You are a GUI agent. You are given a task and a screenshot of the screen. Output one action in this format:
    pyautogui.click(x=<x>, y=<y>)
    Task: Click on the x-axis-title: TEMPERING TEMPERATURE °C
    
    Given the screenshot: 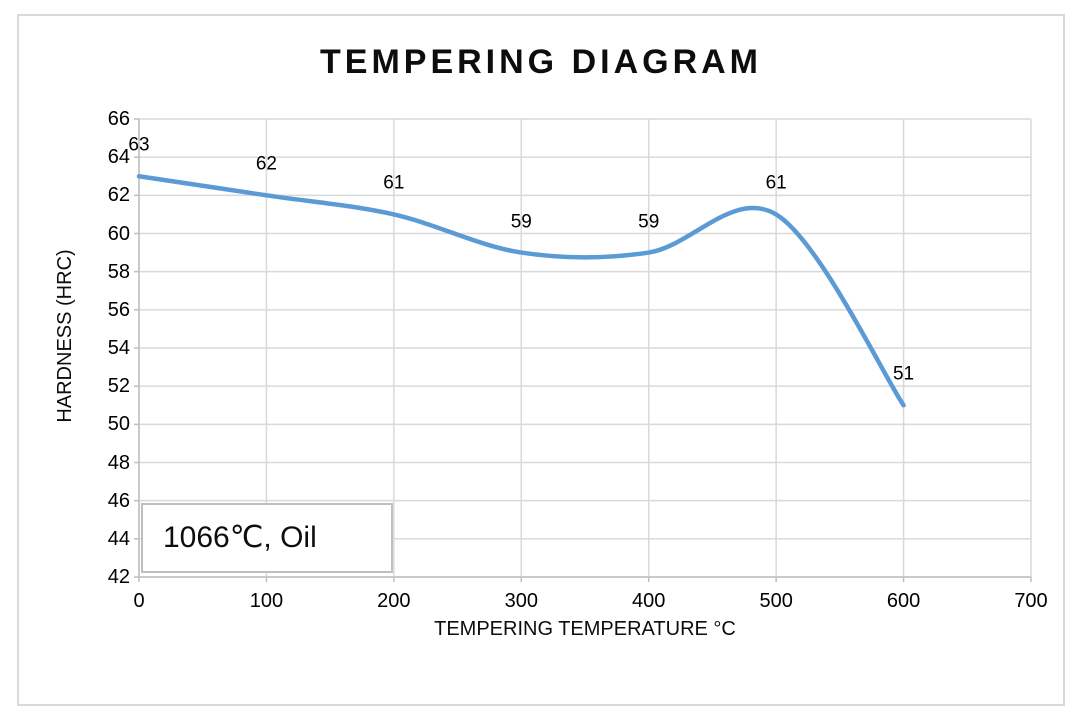 What is the action you would take?
    pyautogui.click(x=585, y=629)
    